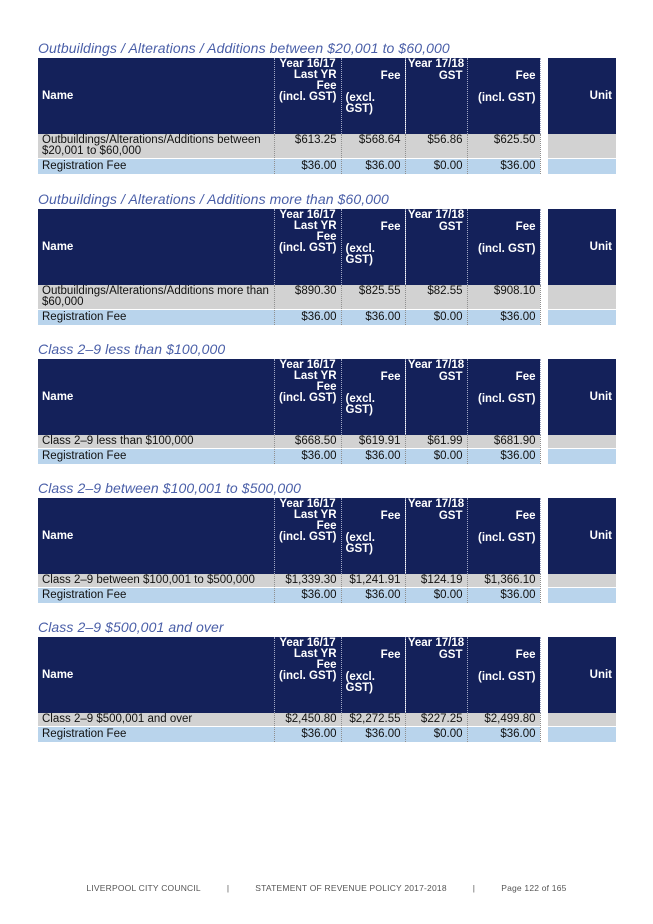  I want to click on cell-gst: $61.99, so click(436, 442).